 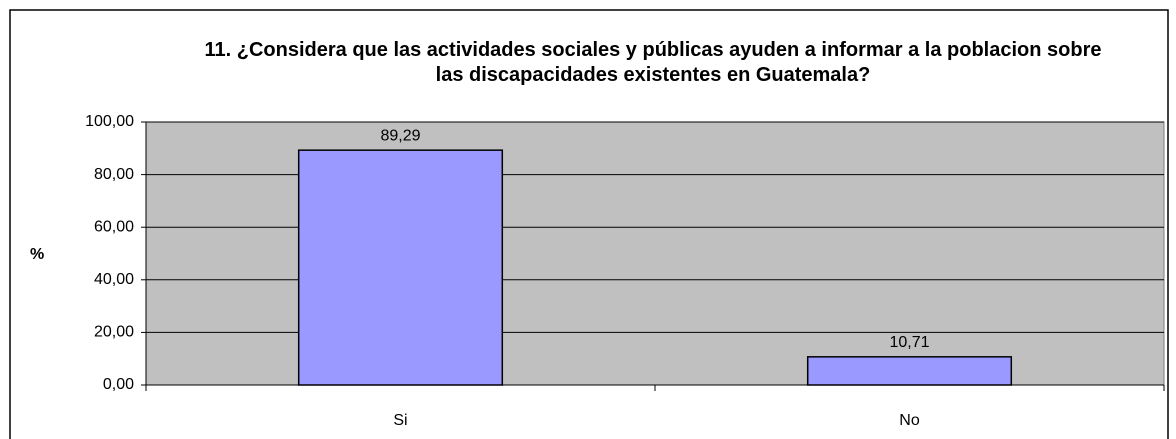 What do you see at coordinates (114, 174) in the screenshot?
I see `y-tick-label: 80,00` at bounding box center [114, 174].